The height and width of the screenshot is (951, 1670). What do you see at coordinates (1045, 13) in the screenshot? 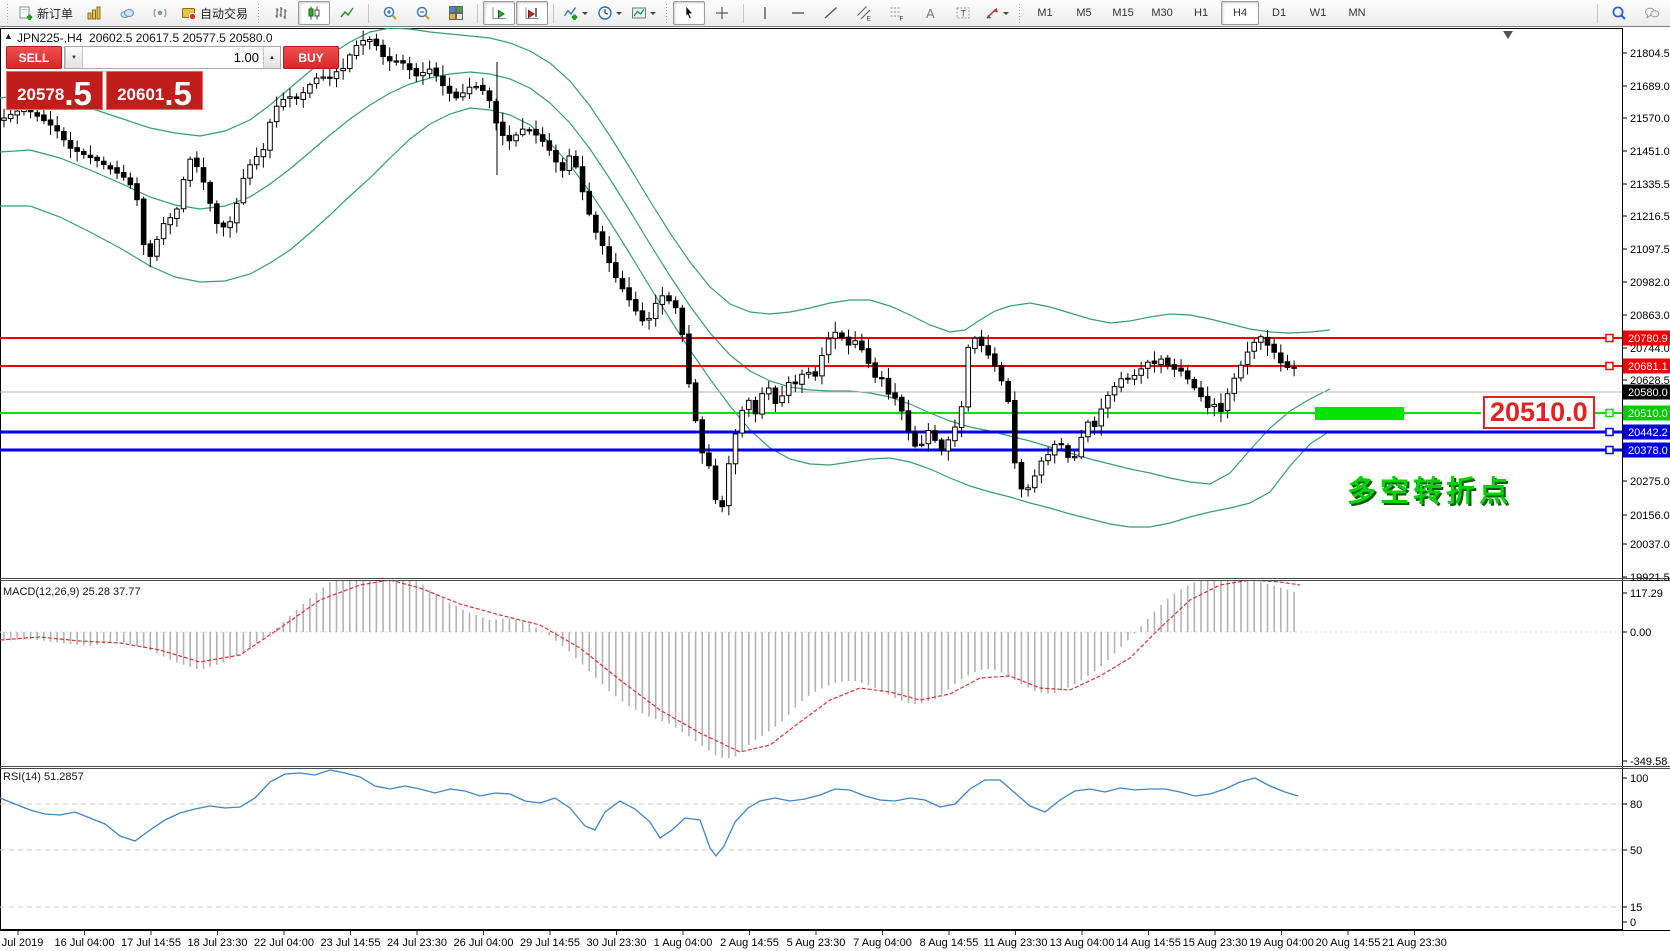
I see `tf-m1: M1` at bounding box center [1045, 13].